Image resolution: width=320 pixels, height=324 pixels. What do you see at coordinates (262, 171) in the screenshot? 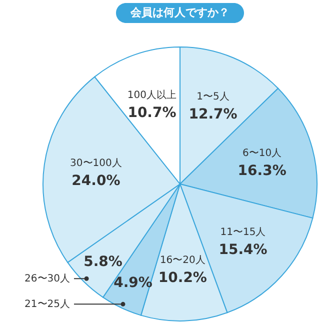
I see `data-label: 16.3%` at bounding box center [262, 171].